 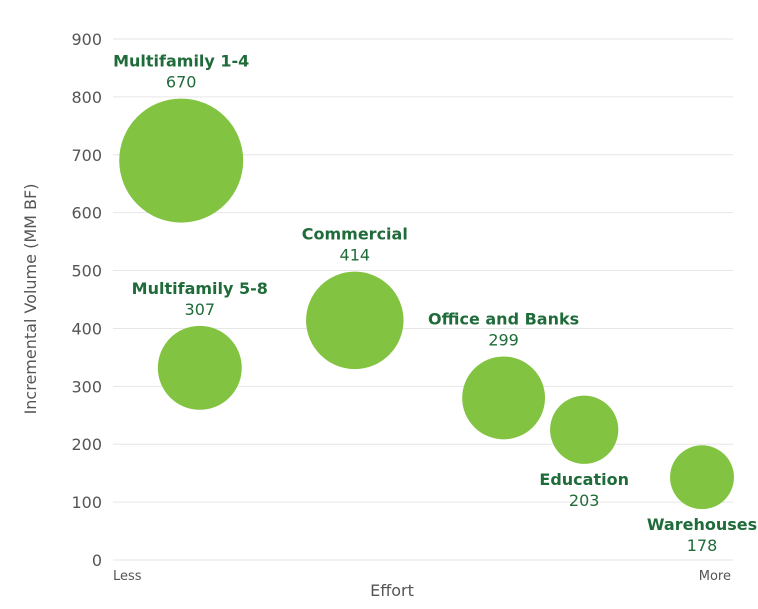 I want to click on y-tick-labels: 0 100 200 300 400 500 600 700 800 900, so click(x=86, y=300).